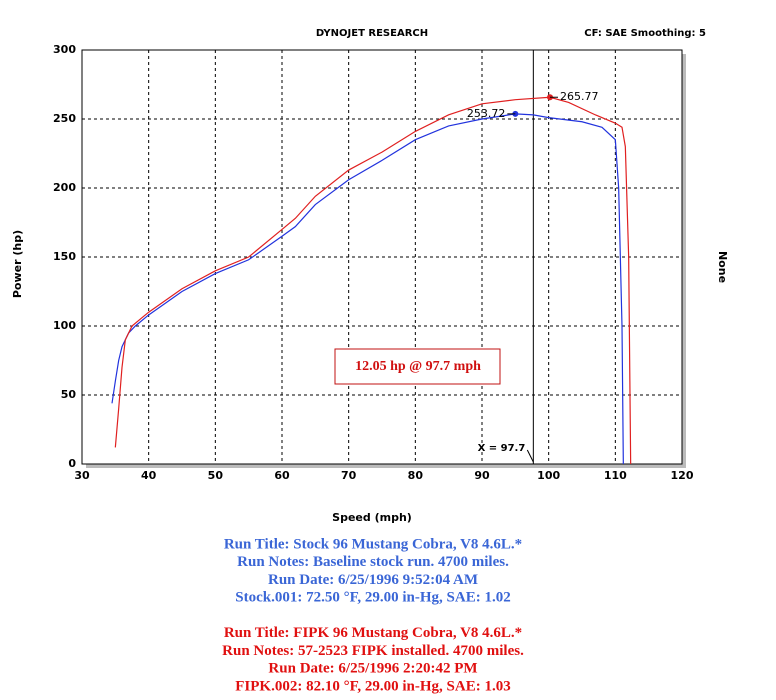 The image size is (776, 700). I want to click on x-tick-label: 60, so click(282, 475).